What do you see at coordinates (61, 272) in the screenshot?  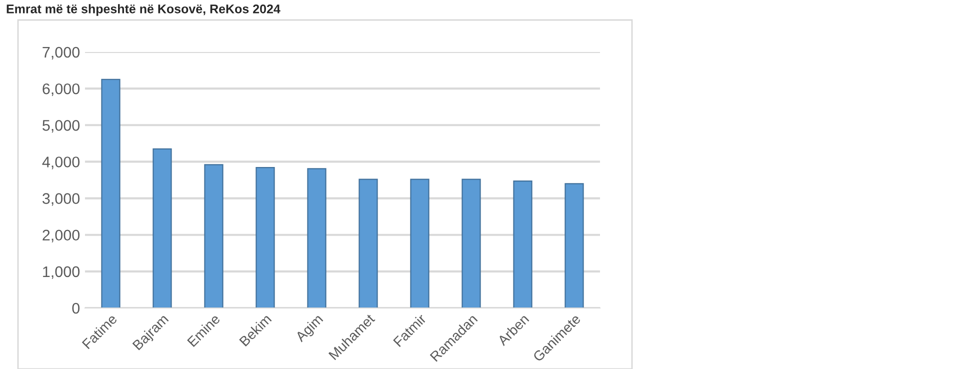 I see `y-tick-label: 1,000` at bounding box center [61, 272].